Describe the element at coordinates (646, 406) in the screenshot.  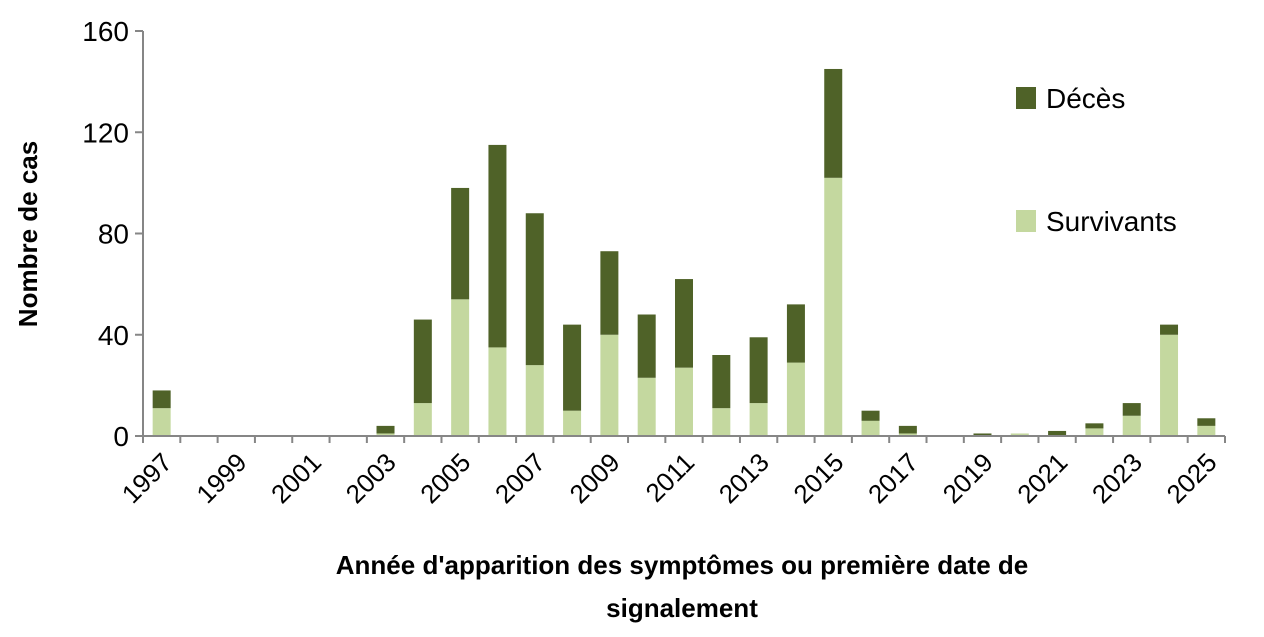
I see `bar-survivants-2010` at that location.